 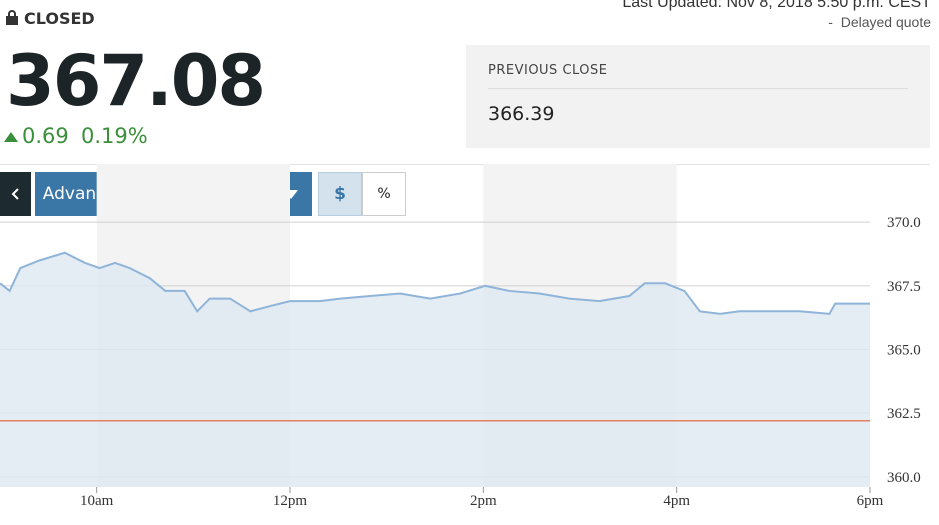 I want to click on previous-close-box: PREVIOUS CLOSE 366.39, so click(x=698, y=96).